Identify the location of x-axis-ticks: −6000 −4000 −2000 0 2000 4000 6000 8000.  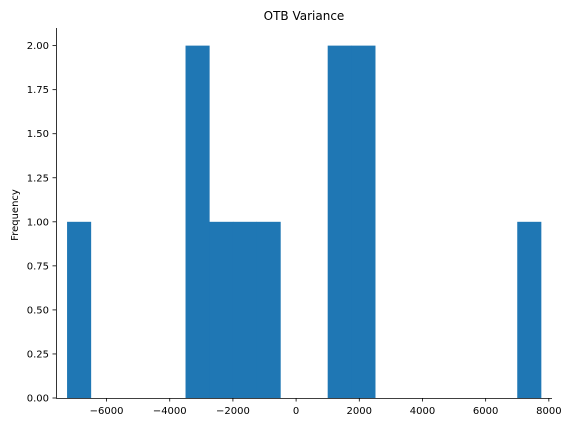
(325, 407).